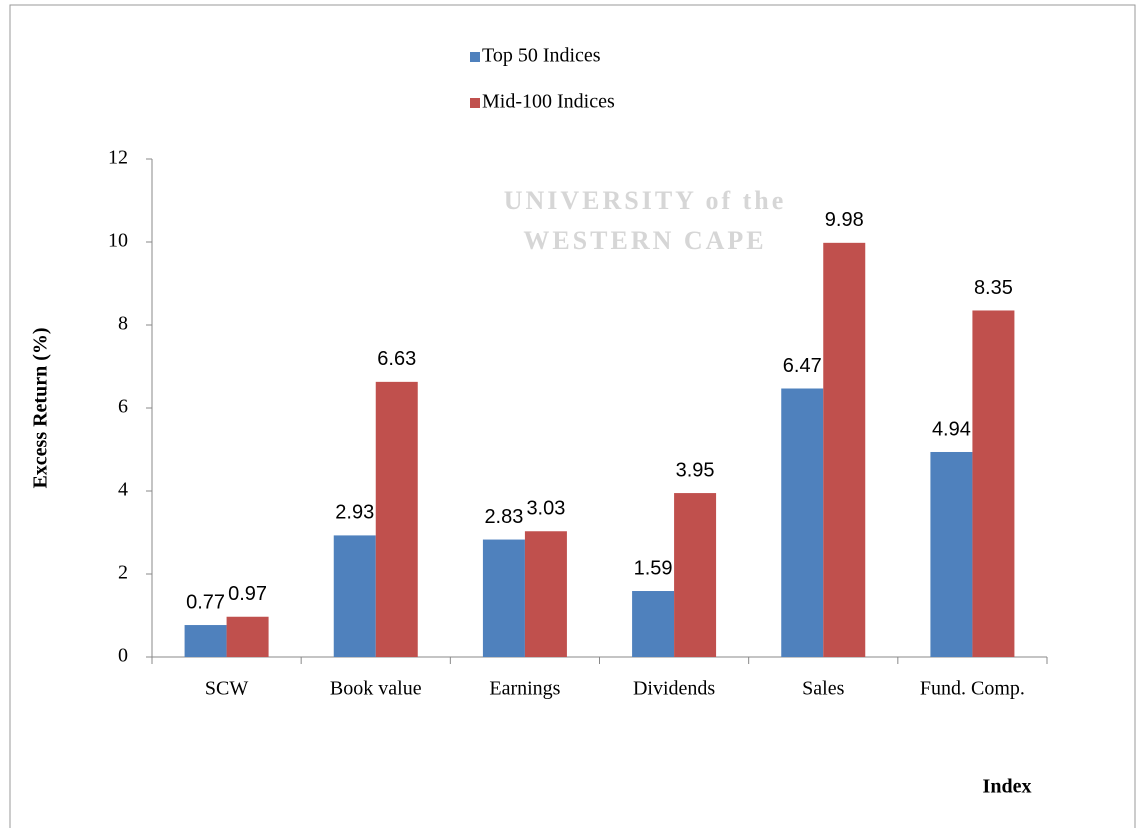 This screenshot has width=1144, height=828. I want to click on y-tick-label: 4, so click(123, 490).